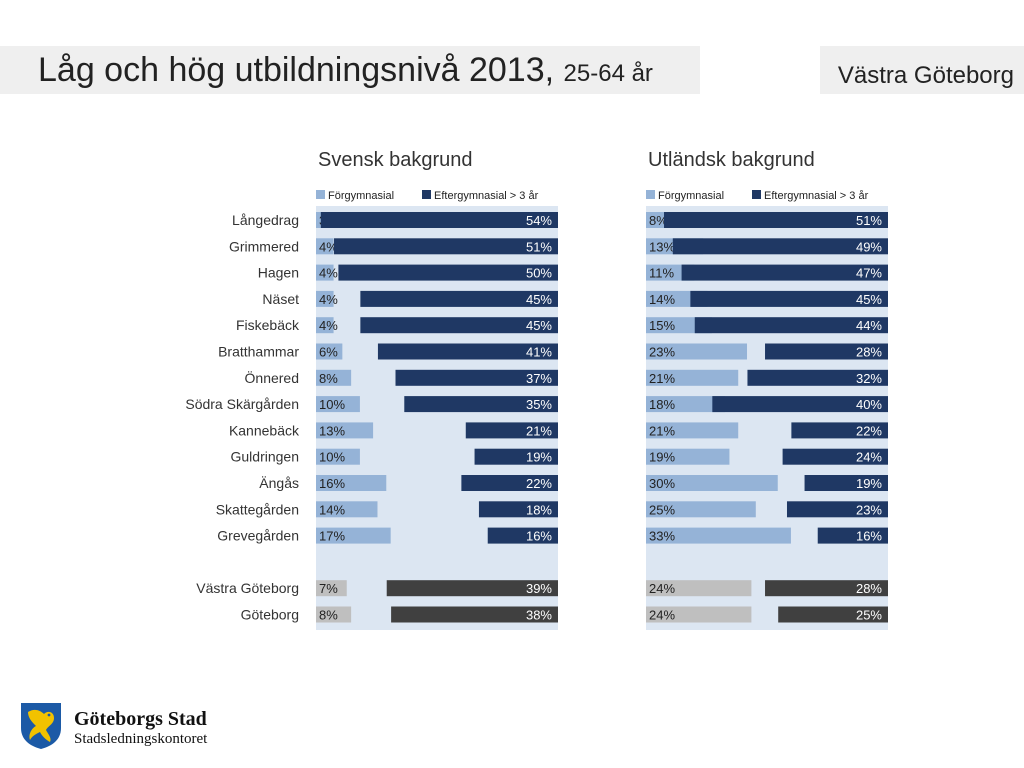 The width and height of the screenshot is (1024, 768). Describe the element at coordinates (869, 352) in the screenshot. I see `data-label-high: 28%` at that location.